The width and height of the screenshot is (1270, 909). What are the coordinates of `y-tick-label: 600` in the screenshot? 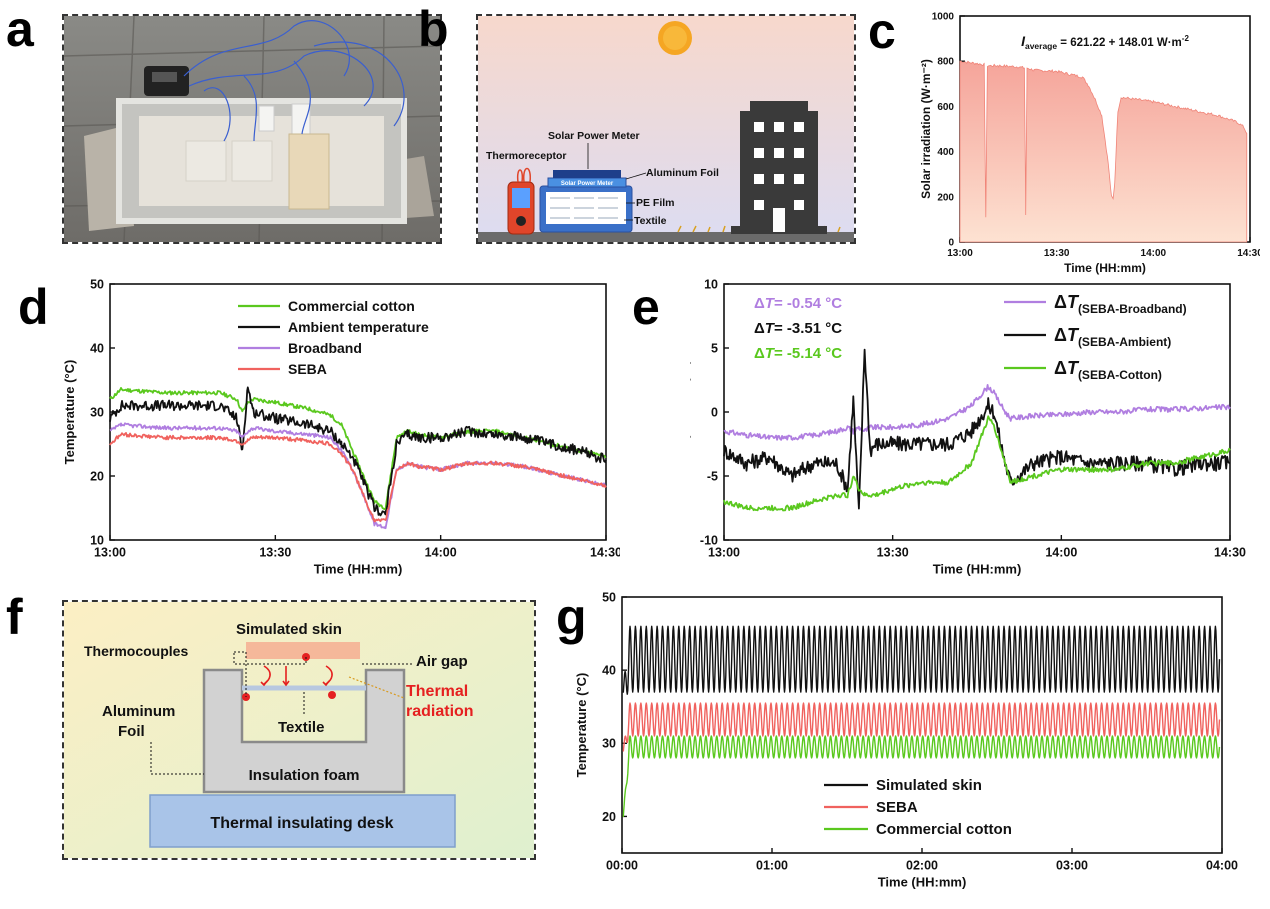 It's located at (945, 107).